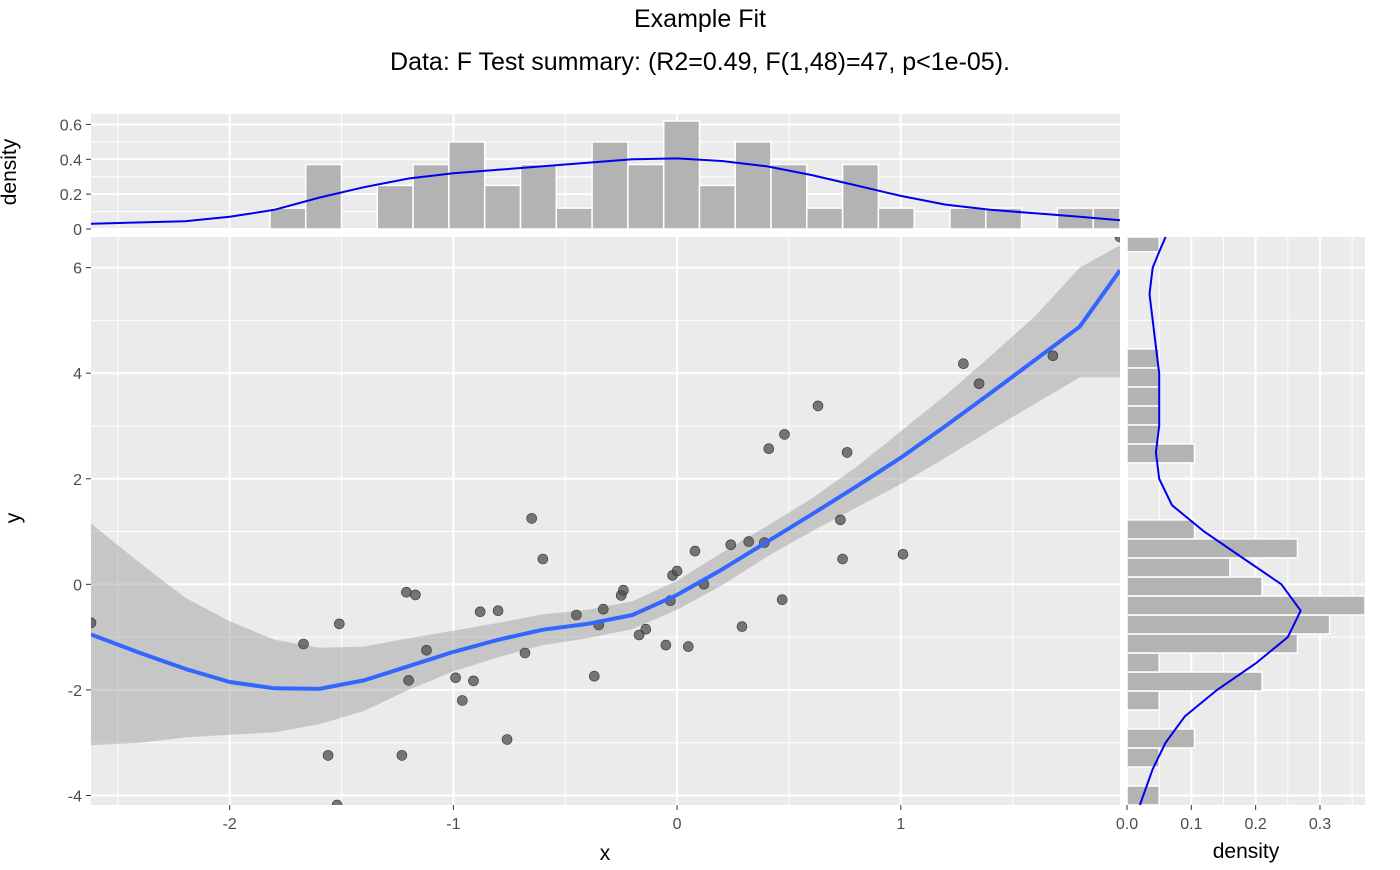 The width and height of the screenshot is (1400, 870). What do you see at coordinates (453, 824) in the screenshot?
I see `x-tick-label: -1` at bounding box center [453, 824].